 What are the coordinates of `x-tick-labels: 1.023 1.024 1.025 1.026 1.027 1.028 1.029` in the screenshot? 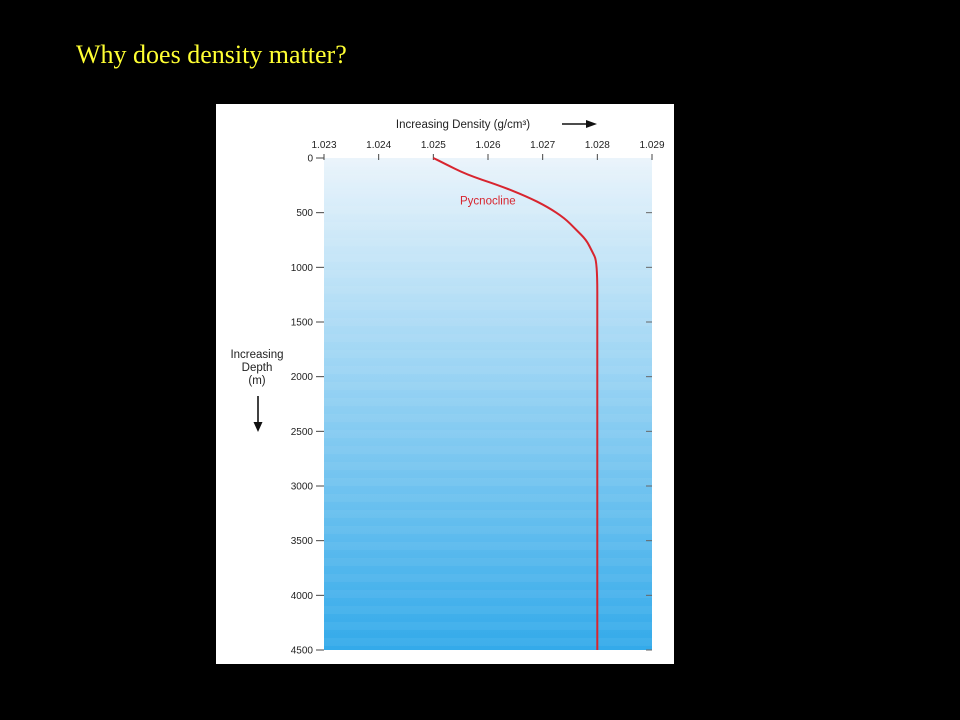 It's located at (487, 145).